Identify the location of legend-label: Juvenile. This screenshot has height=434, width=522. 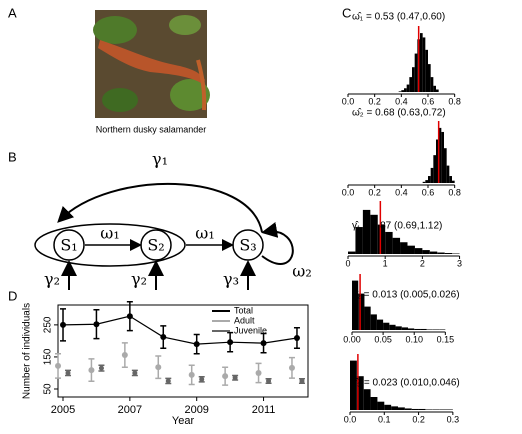
(250, 330).